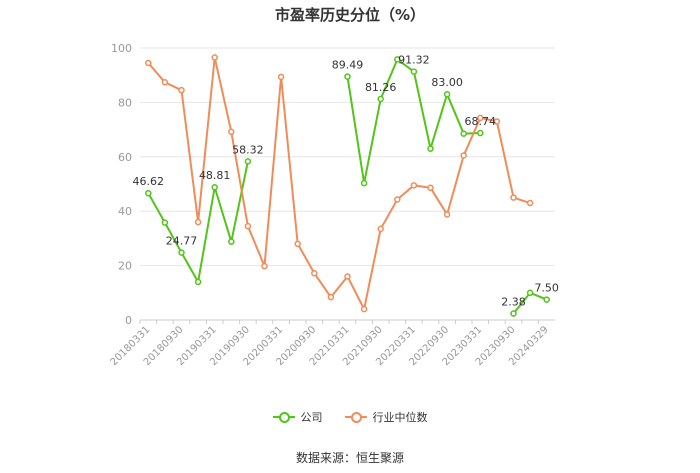 The width and height of the screenshot is (700, 473). What do you see at coordinates (283, 417) in the screenshot?
I see `legend-company-icon` at bounding box center [283, 417].